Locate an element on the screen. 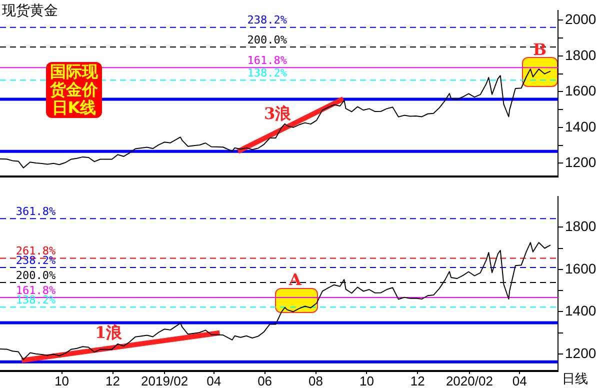  x-tick-label: 06 is located at coordinates (265, 380).